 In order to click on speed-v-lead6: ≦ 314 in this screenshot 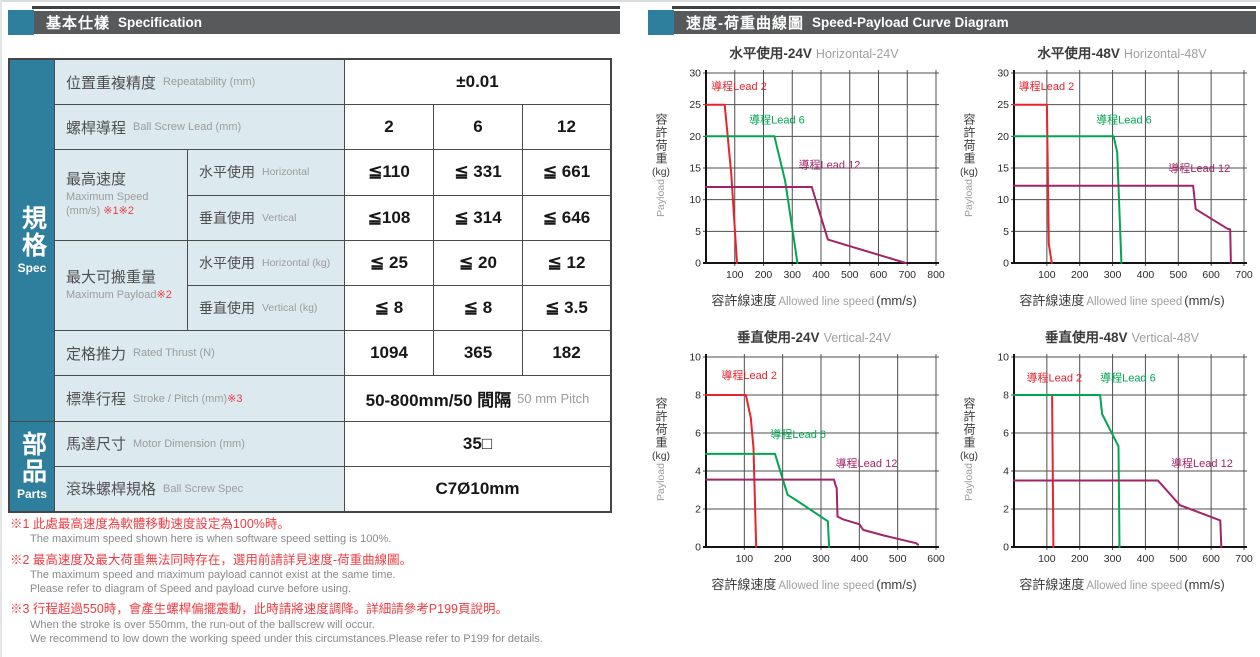, I will do `click(478, 217)`.